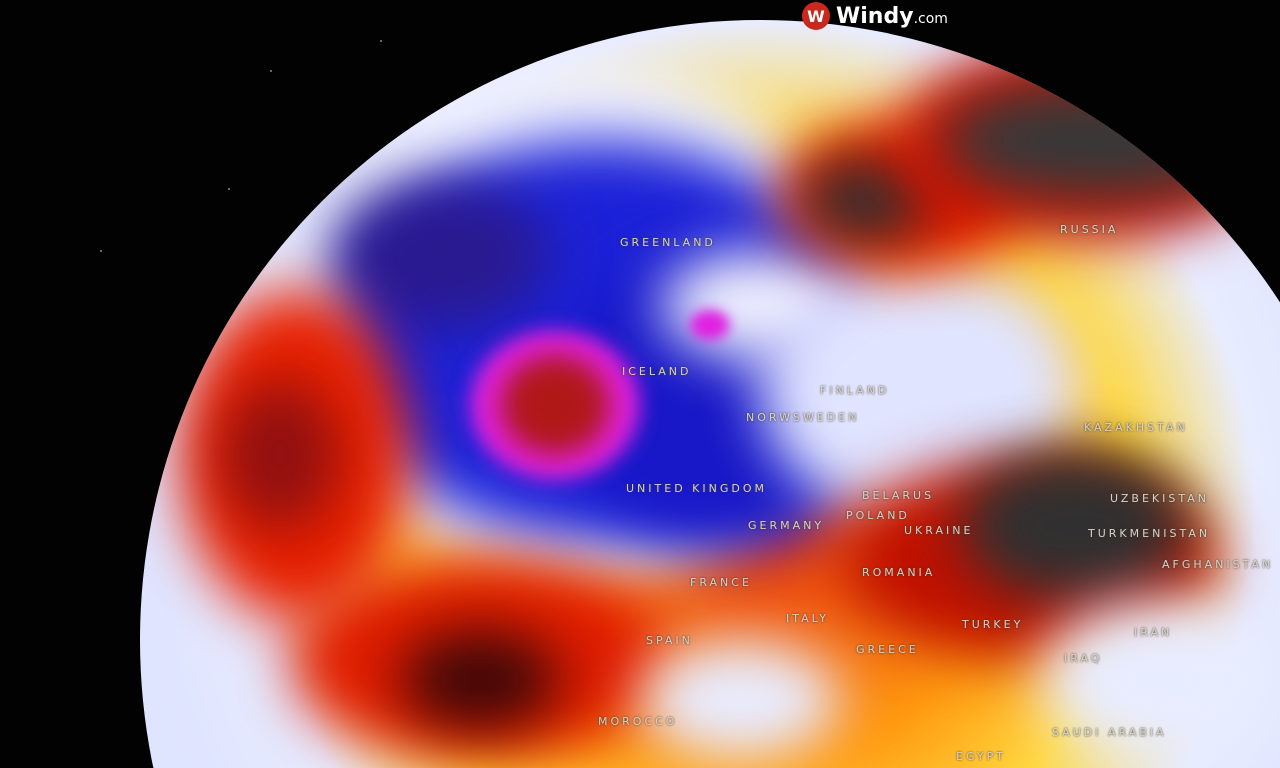 The image size is (1280, 768). What do you see at coordinates (657, 371) in the screenshot?
I see `country-label-iceland: ICELAND` at bounding box center [657, 371].